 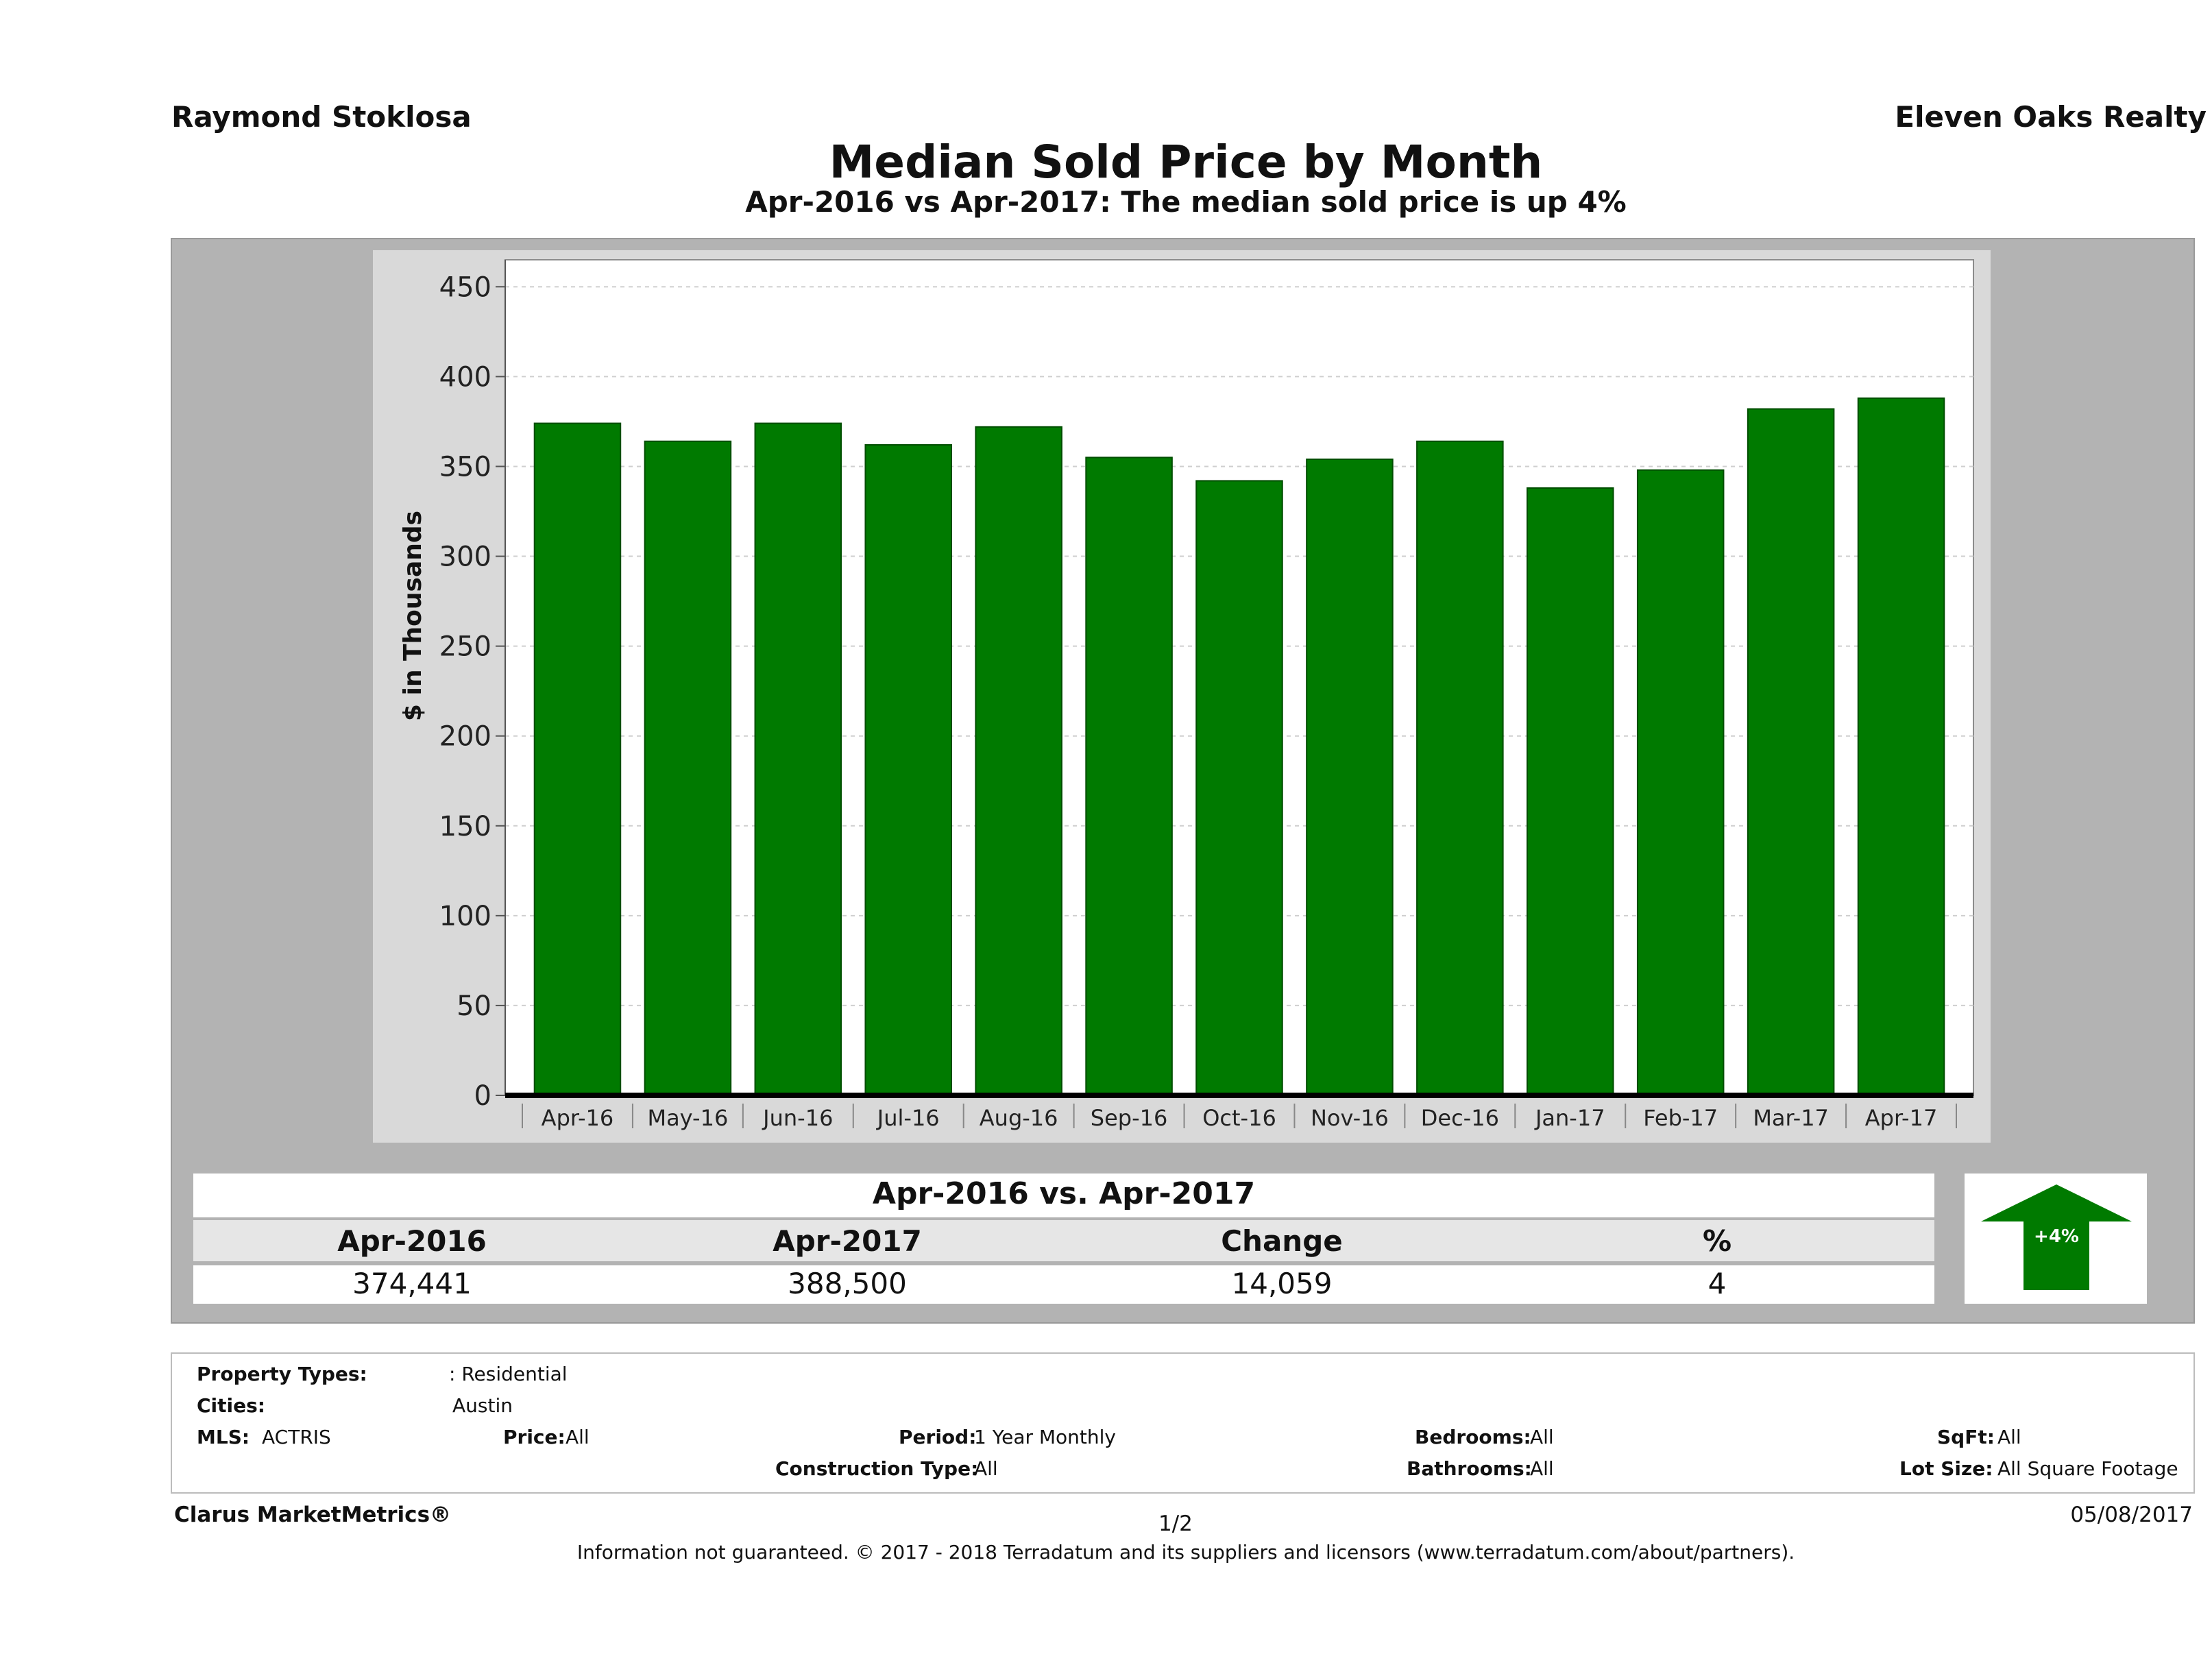 What do you see at coordinates (798, 1118) in the screenshot?
I see `x-tick-label: Jun-16` at bounding box center [798, 1118].